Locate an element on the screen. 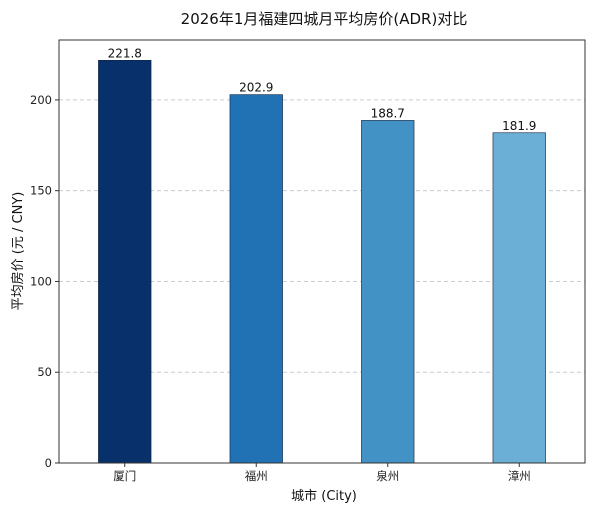 This screenshot has height=515, width=595. chart-title: 2026年1月福建四城月平均房价(ADR)对比 is located at coordinates (324, 19).